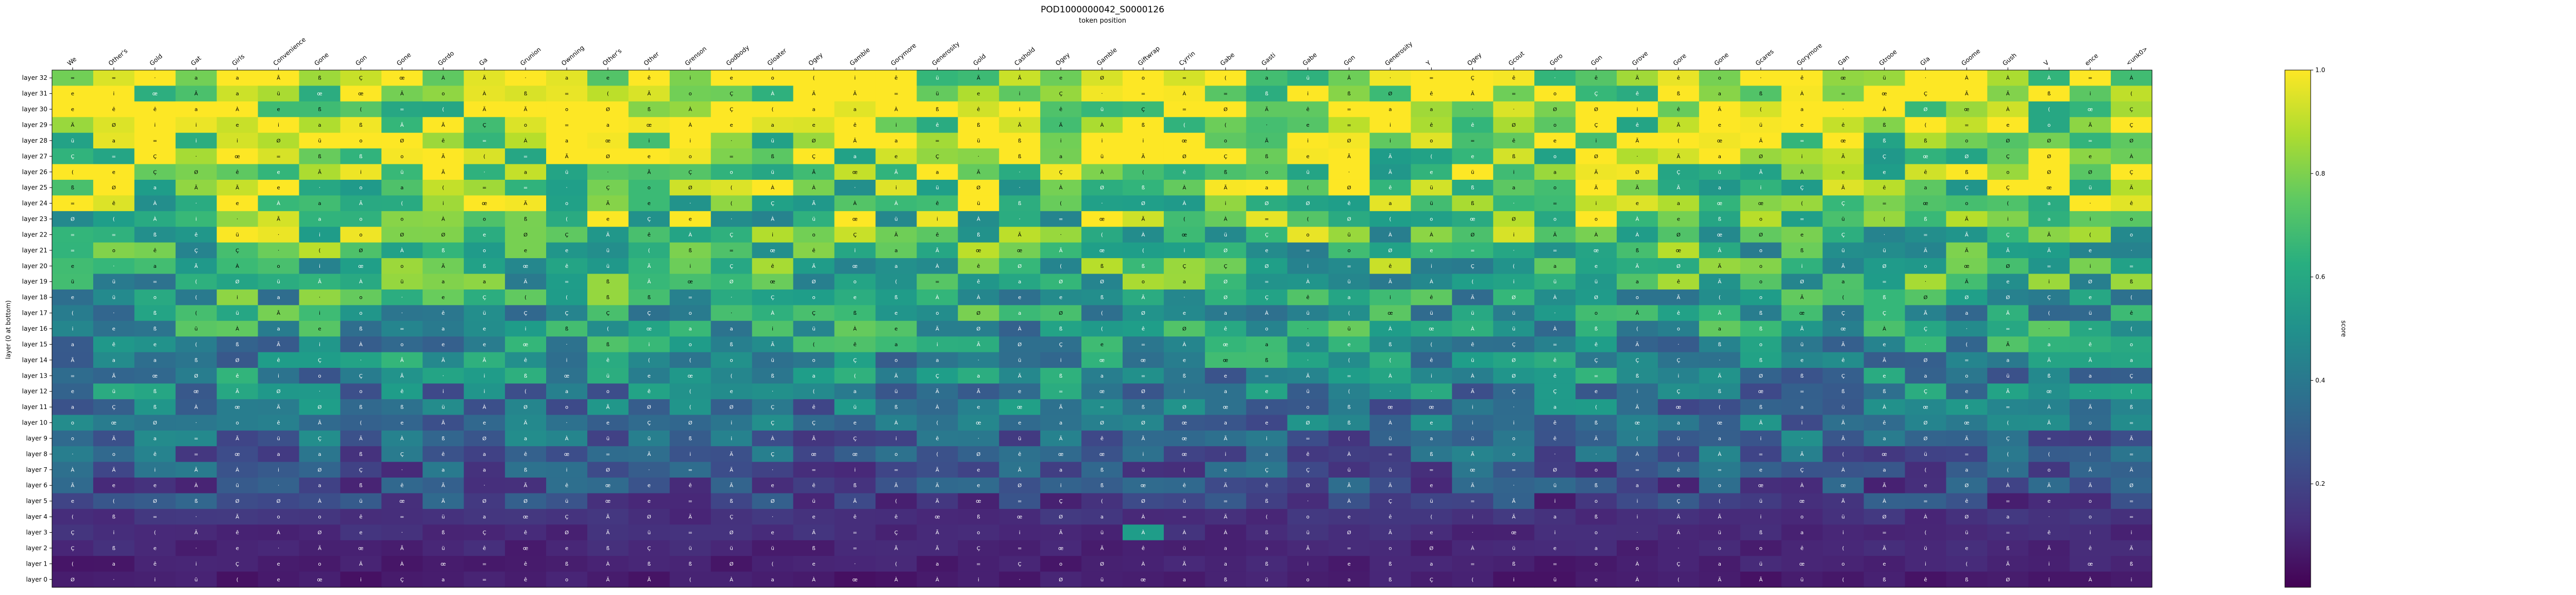 This screenshot has height=595, width=2576. I want to click on y-tick-label: layer 30, so click(35, 109).